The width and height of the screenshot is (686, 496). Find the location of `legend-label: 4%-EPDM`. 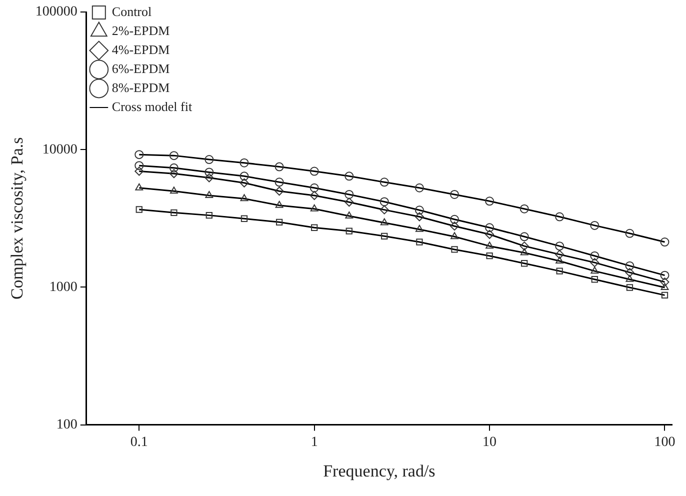

legend-label: 4%-EPDM is located at coordinates (141, 49).